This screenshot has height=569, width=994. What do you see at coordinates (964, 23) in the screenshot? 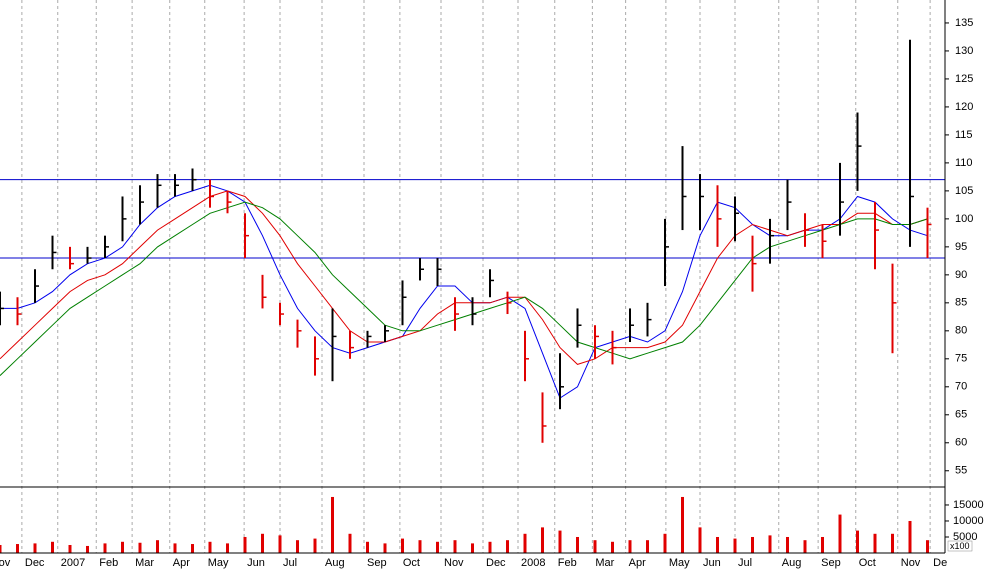
I see `y-tick-label: 135` at bounding box center [964, 23].